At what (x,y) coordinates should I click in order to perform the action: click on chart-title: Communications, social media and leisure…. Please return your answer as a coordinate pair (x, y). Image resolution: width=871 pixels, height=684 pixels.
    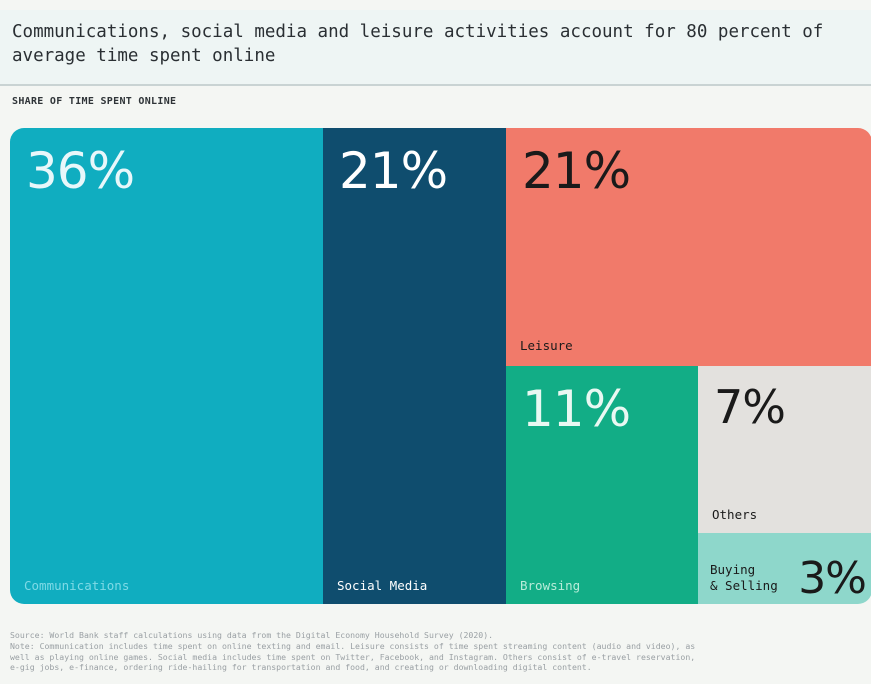
    Looking at the image, I should click on (432, 44).